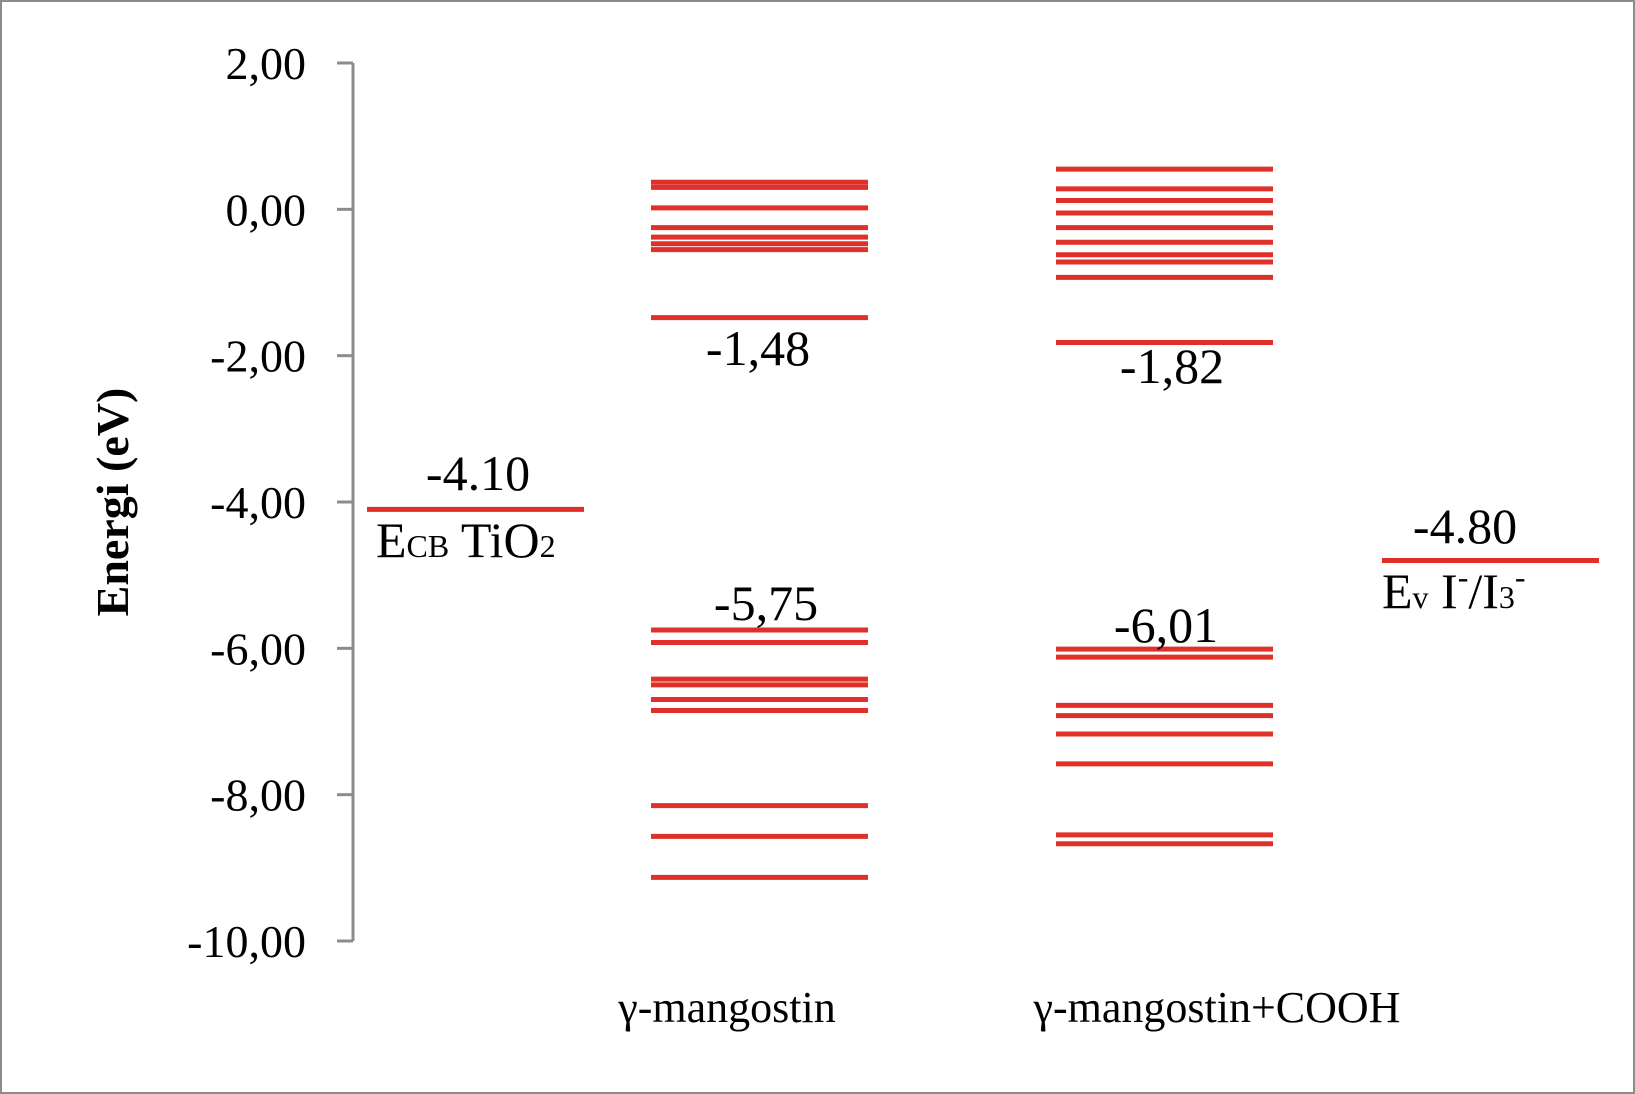 The width and height of the screenshot is (1635, 1094). What do you see at coordinates (266, 63) in the screenshot?
I see `y-tick-label: 2,00` at bounding box center [266, 63].